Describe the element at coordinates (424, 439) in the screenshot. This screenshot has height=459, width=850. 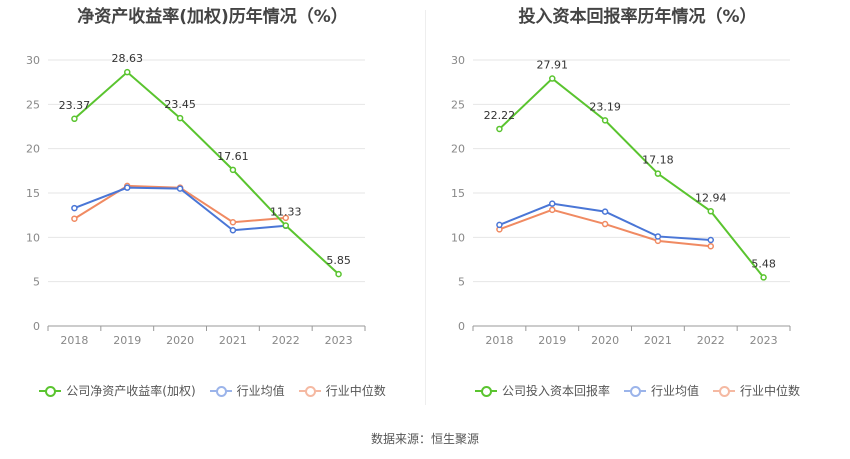
I see `data-source-note: 数据来源：恒生聚源` at that location.